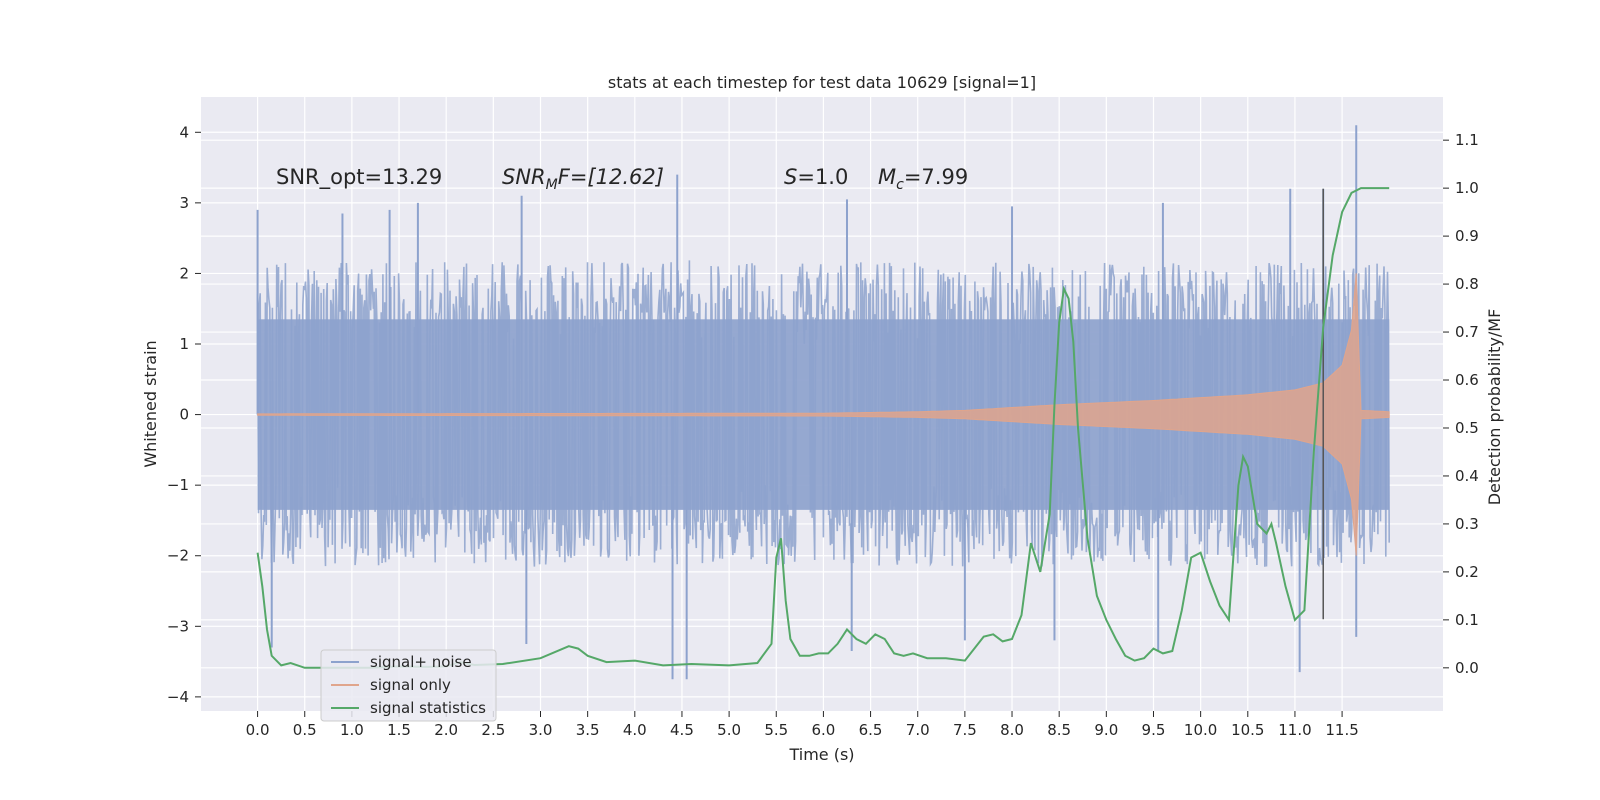 This screenshot has height=800, width=1600. I want to click on annotation-mc-sub: c, so click(900, 185).